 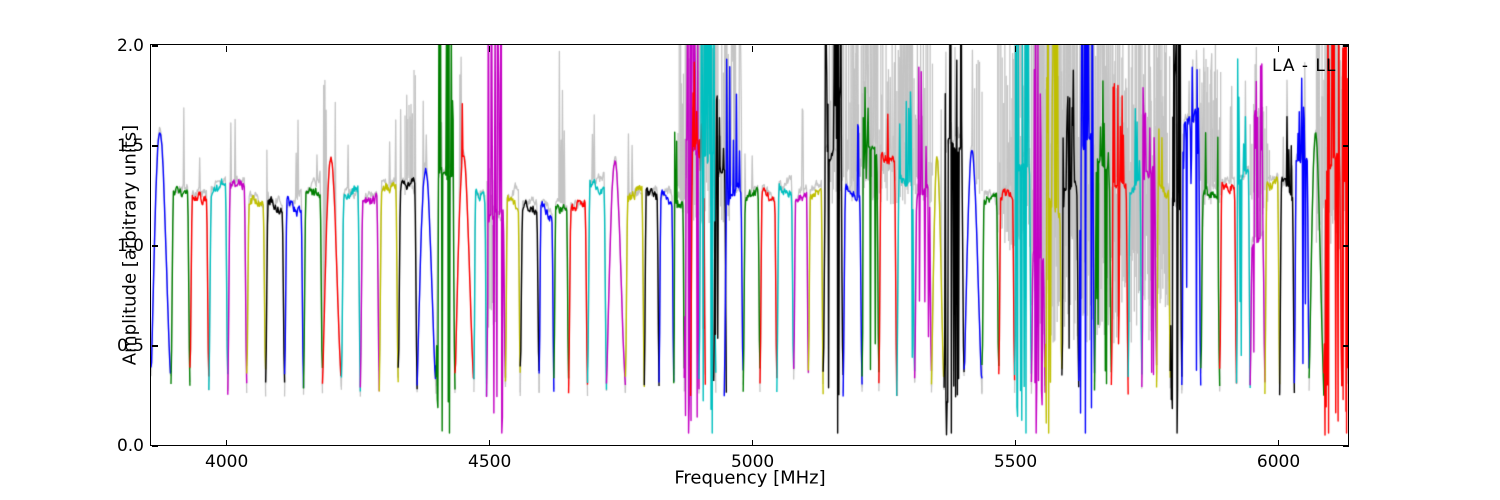 I want to click on y-tick-label: 0.0, so click(x=130, y=446).